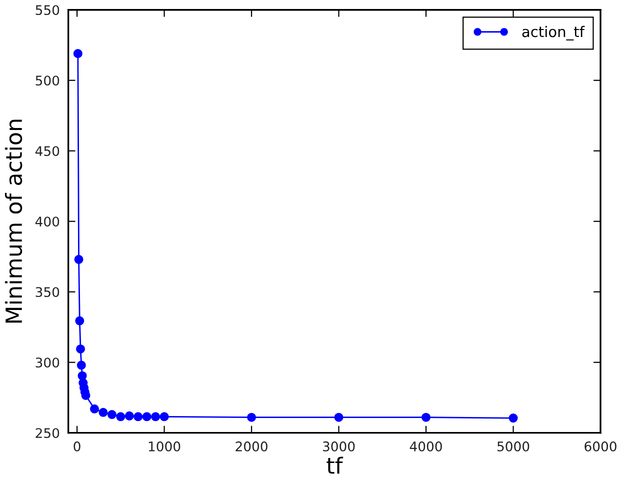 The width and height of the screenshot is (621, 493). What do you see at coordinates (48, 292) in the screenshot?
I see `y-tick-label: 350` at bounding box center [48, 292].